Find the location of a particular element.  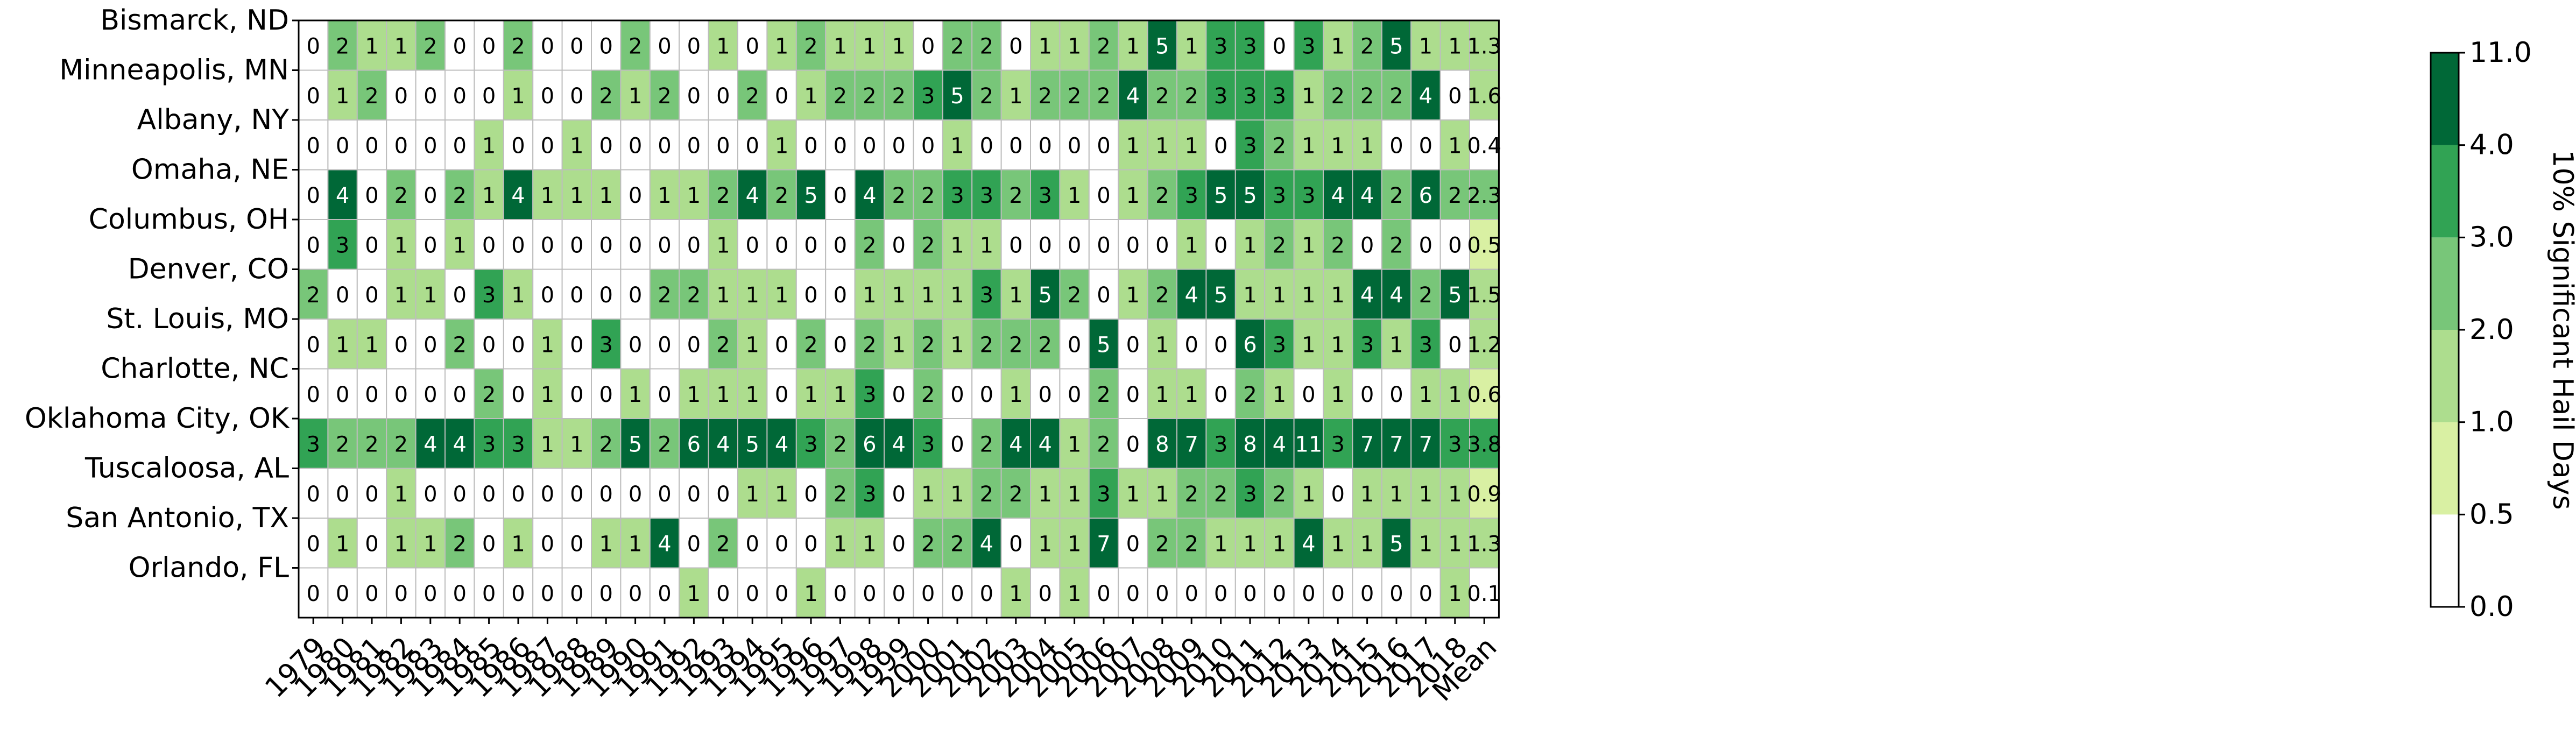

colorbar-segment is located at coordinates (2445, 560).